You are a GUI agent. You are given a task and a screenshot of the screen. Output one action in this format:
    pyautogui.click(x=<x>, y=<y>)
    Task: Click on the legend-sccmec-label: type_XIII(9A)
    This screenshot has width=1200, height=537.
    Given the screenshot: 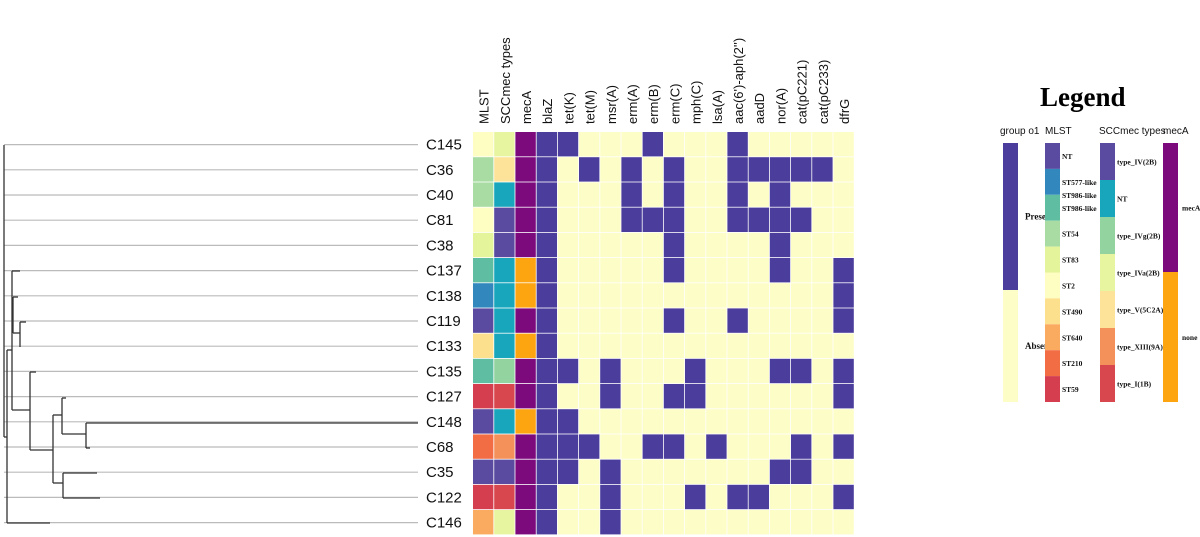 What is the action you would take?
    pyautogui.click(x=1140, y=347)
    